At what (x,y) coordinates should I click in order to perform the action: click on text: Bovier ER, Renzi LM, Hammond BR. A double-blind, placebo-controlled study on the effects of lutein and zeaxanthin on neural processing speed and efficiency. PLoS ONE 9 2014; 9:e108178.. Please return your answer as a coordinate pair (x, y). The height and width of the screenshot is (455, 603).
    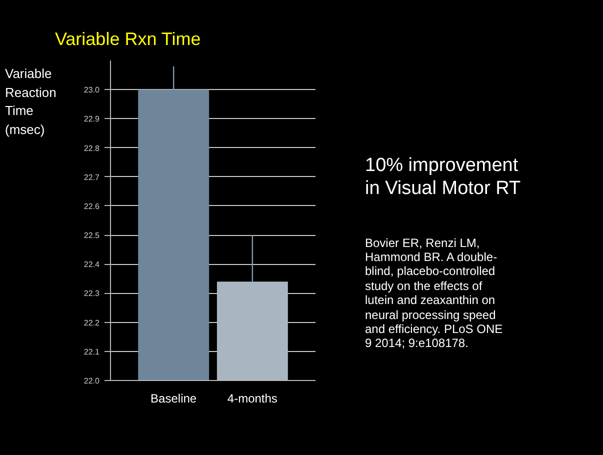
    Looking at the image, I should click on (434, 293).